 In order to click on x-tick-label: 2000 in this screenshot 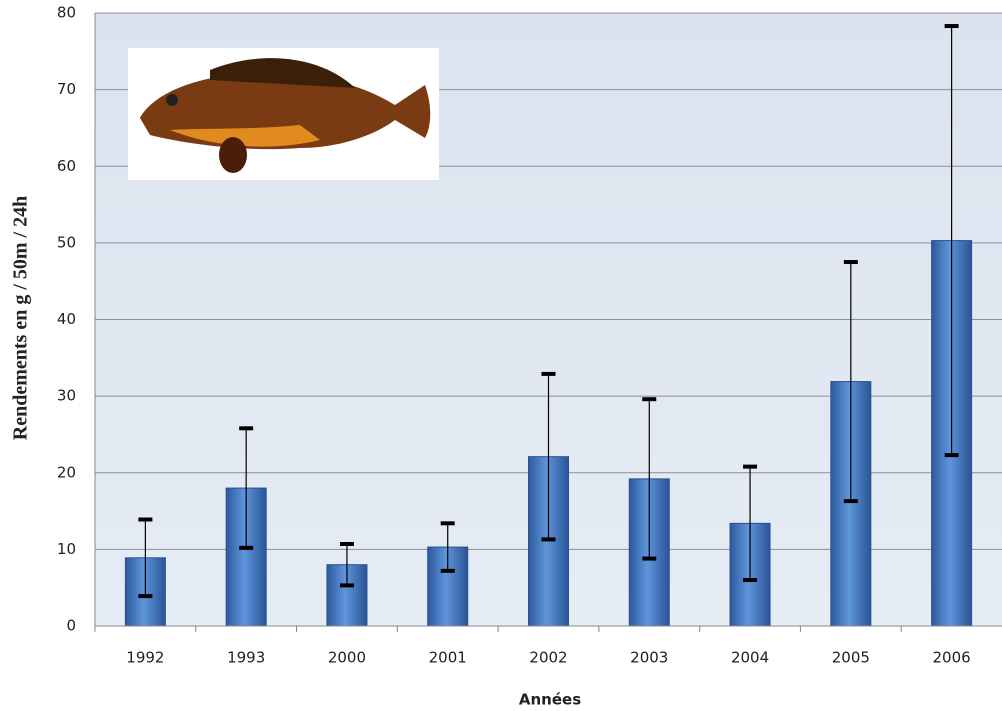, I will do `click(347, 658)`.